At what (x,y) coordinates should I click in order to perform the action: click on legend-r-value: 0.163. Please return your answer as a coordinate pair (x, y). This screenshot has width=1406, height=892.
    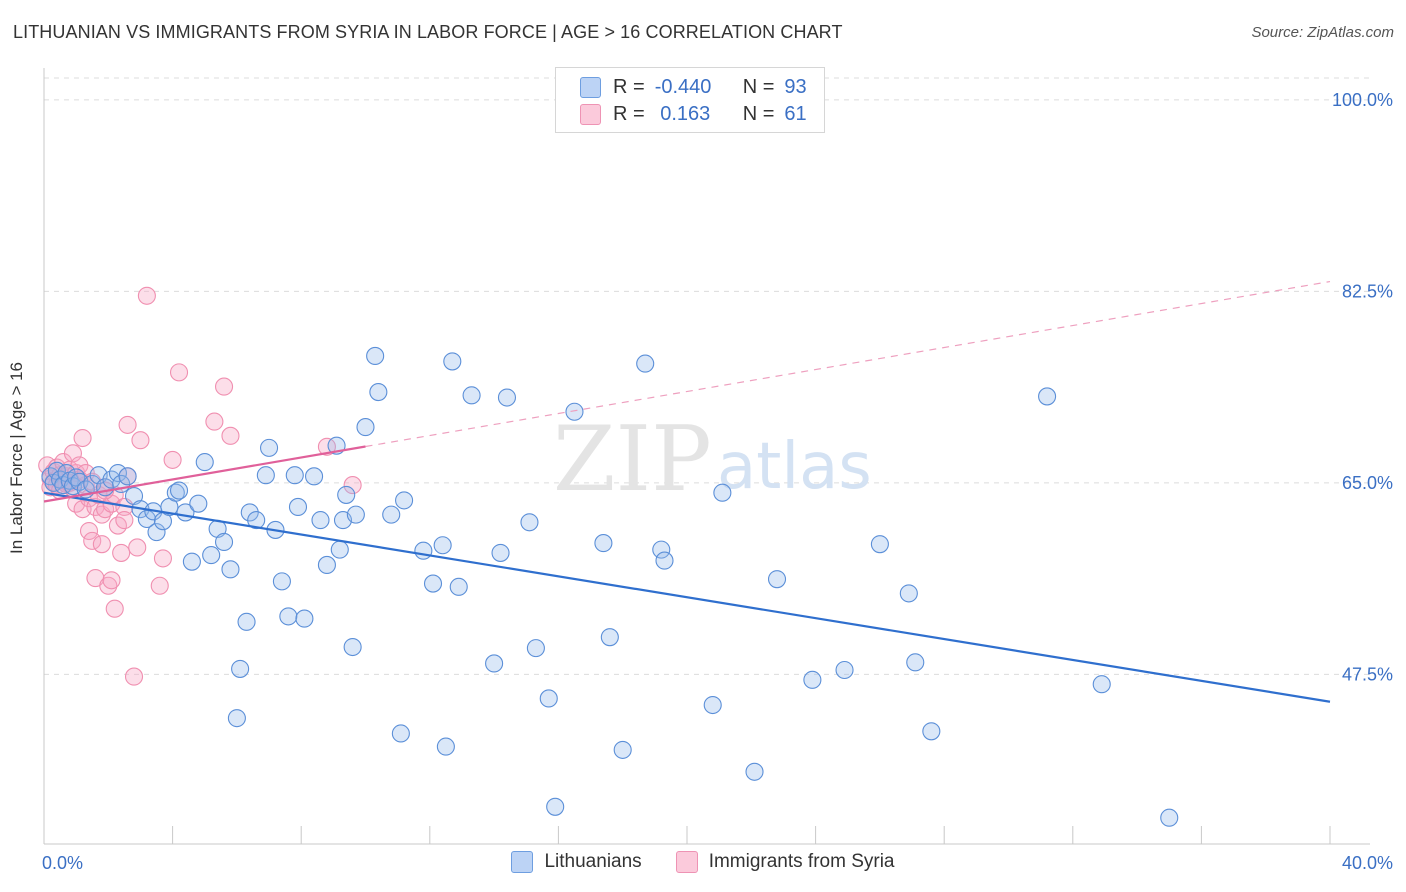
    Looking at the image, I should click on (682, 113).